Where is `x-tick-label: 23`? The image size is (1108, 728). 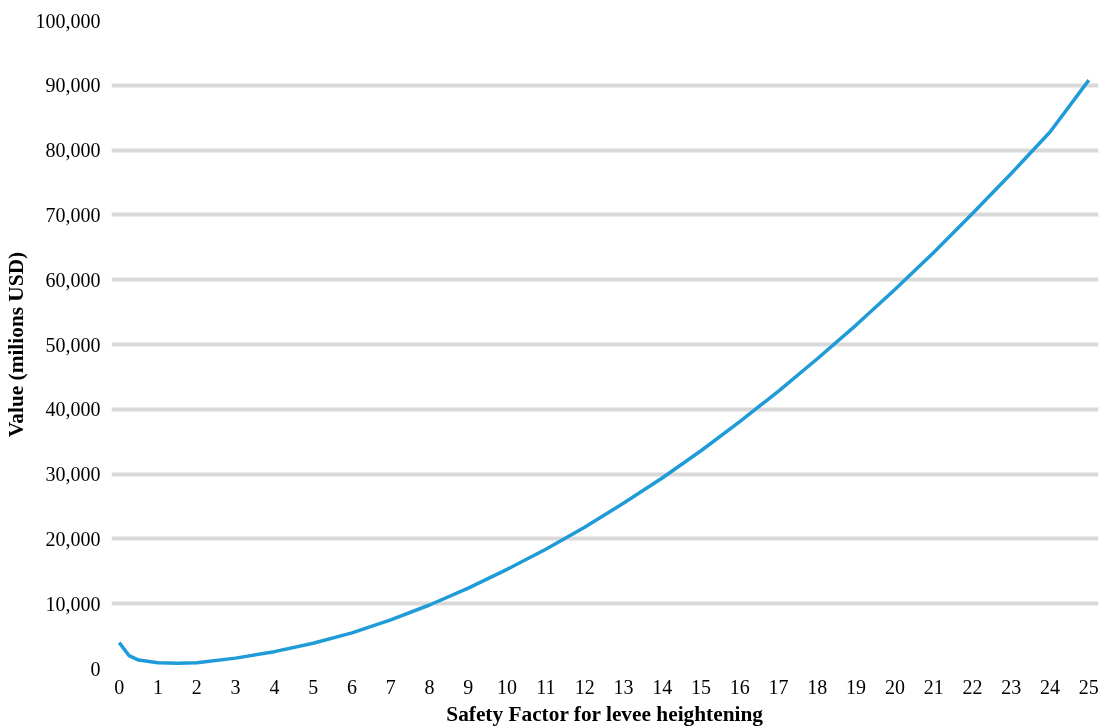 x-tick-label: 23 is located at coordinates (1011, 686).